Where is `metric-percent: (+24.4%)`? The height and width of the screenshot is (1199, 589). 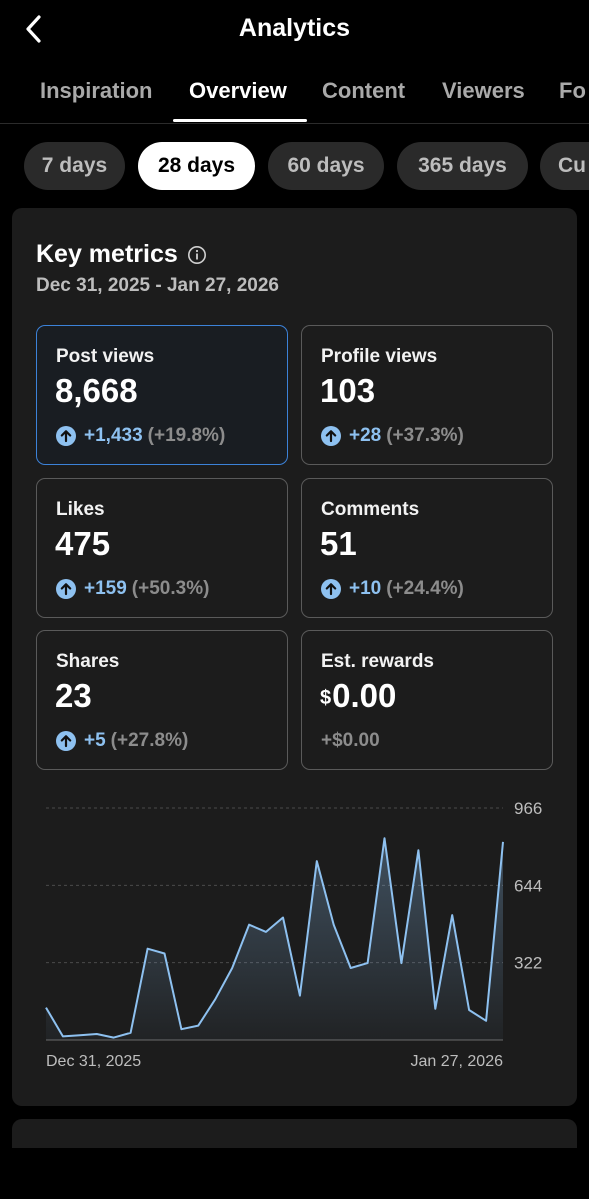 metric-percent: (+24.4%) is located at coordinates (425, 588).